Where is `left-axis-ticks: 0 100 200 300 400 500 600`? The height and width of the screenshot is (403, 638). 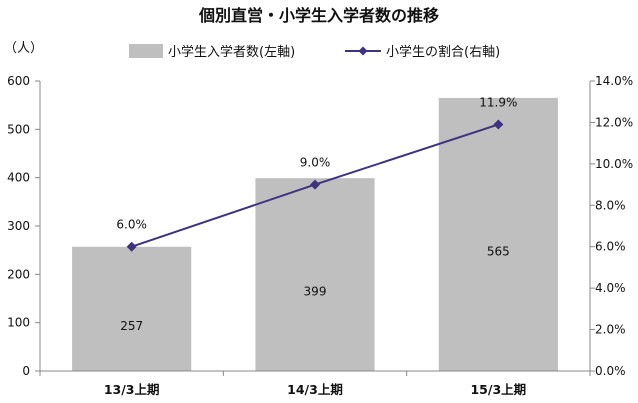 left-axis-ticks: 0 100 200 300 400 500 600 is located at coordinates (23, 226).